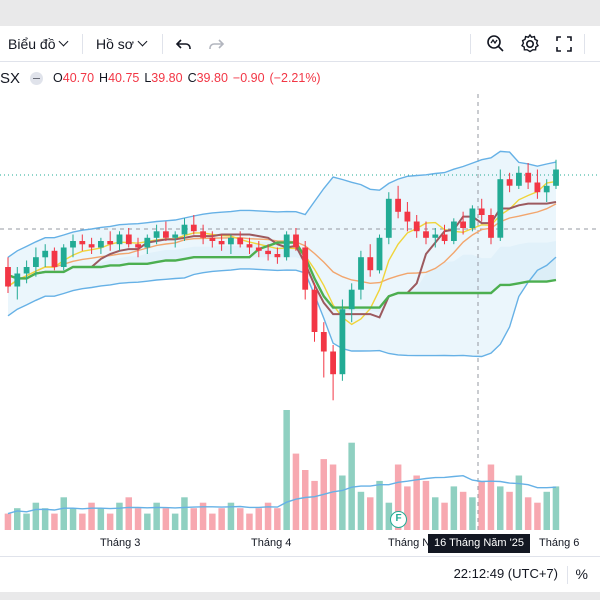  Describe the element at coordinates (124, 78) in the screenshot. I see `high-value: 40.75` at that location.